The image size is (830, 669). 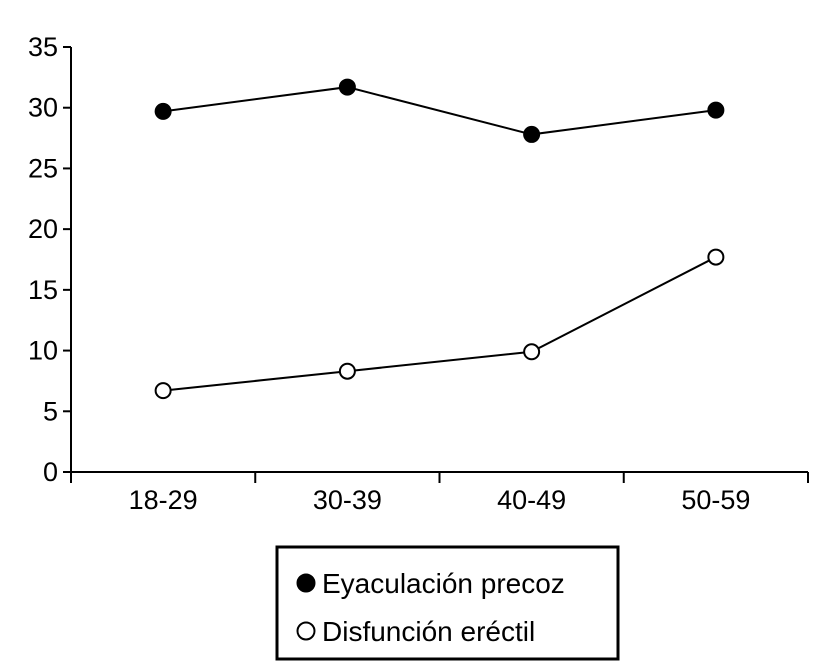 What do you see at coordinates (50, 472) in the screenshot?
I see `y-tick-label: 0` at bounding box center [50, 472].